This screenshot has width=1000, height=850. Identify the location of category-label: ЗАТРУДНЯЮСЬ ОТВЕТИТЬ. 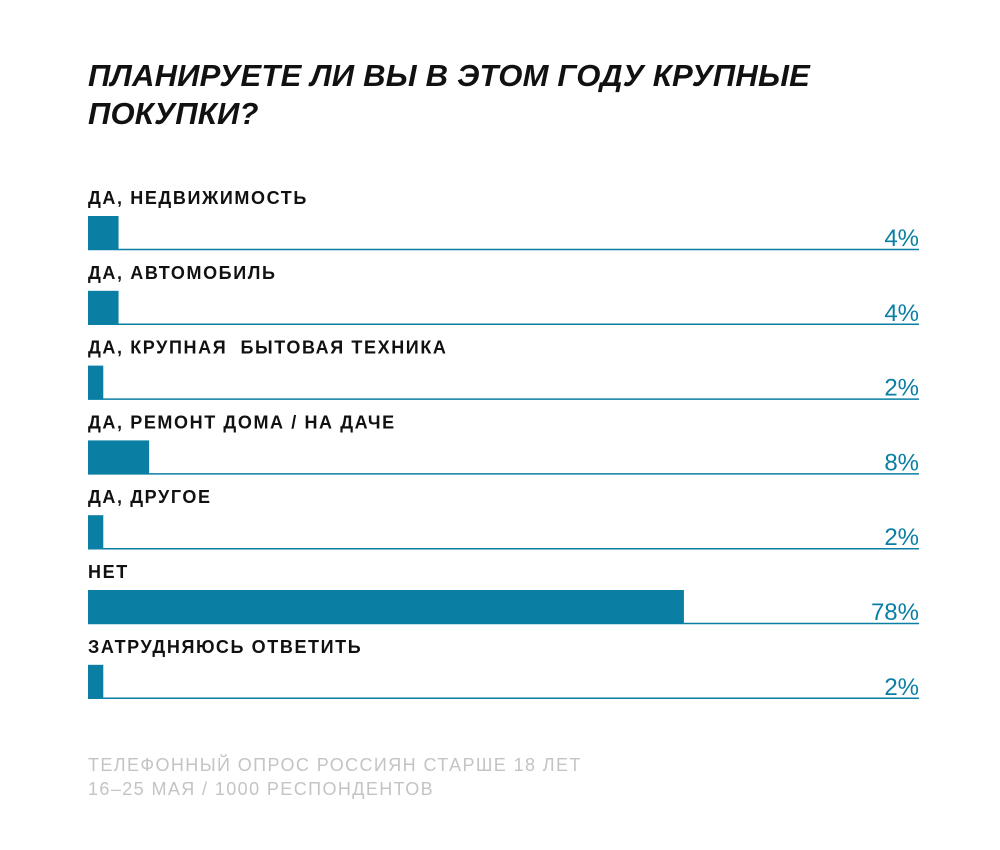
(225, 647).